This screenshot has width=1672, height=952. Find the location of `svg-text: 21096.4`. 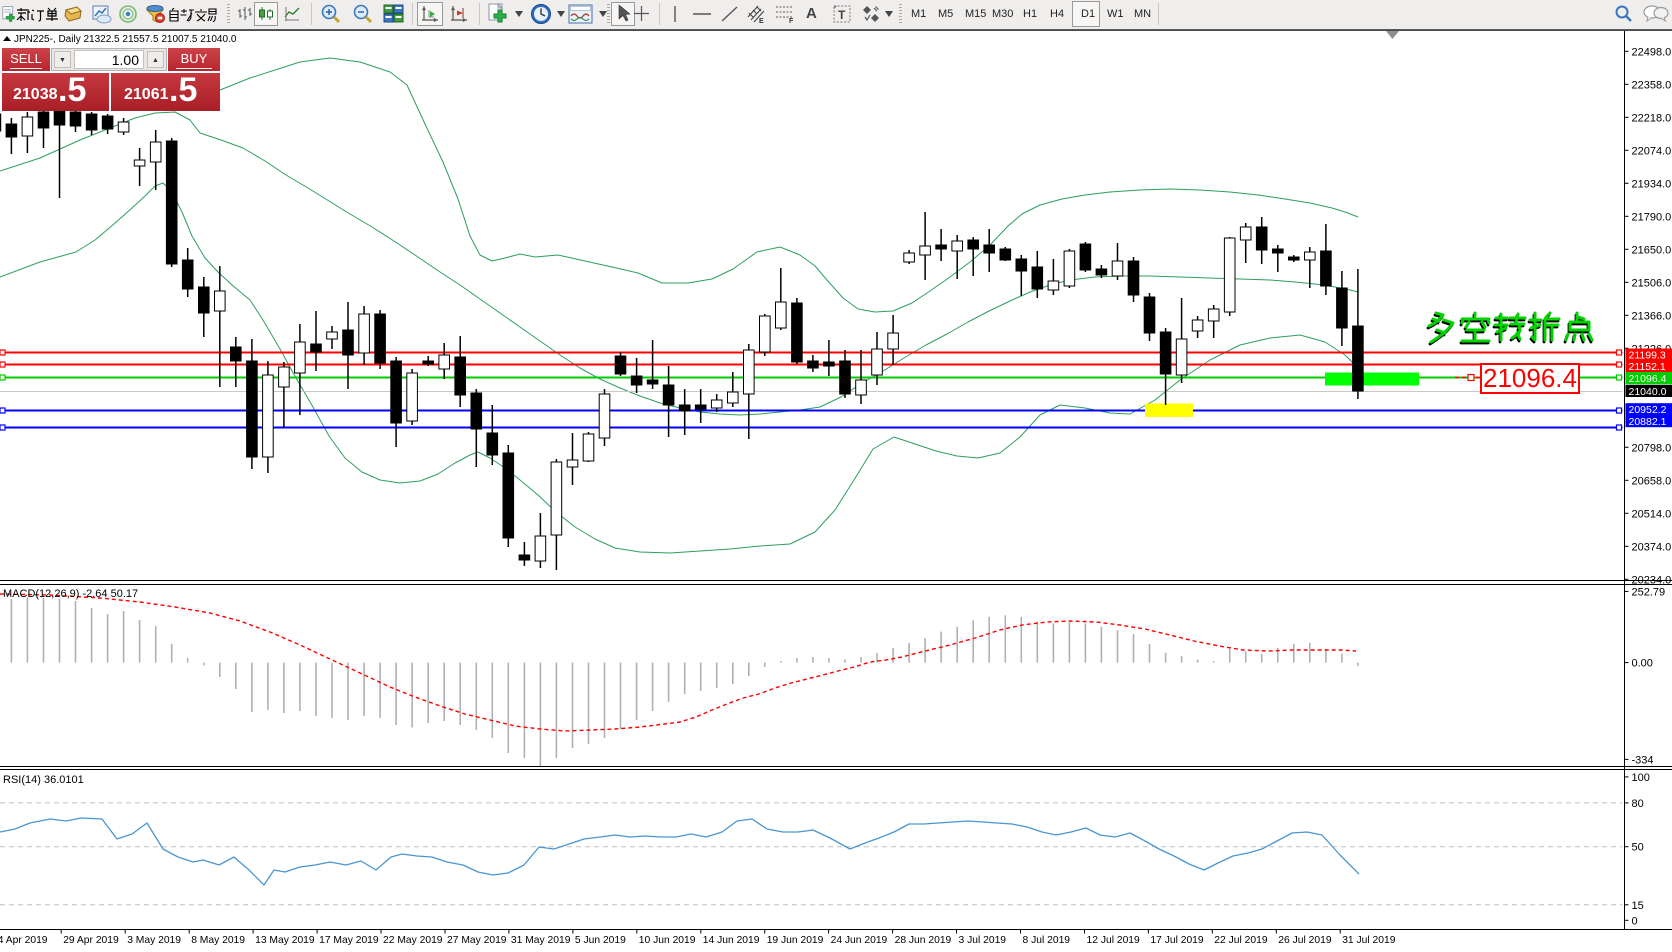

svg-text: 21096.4 is located at coordinates (1648, 379).